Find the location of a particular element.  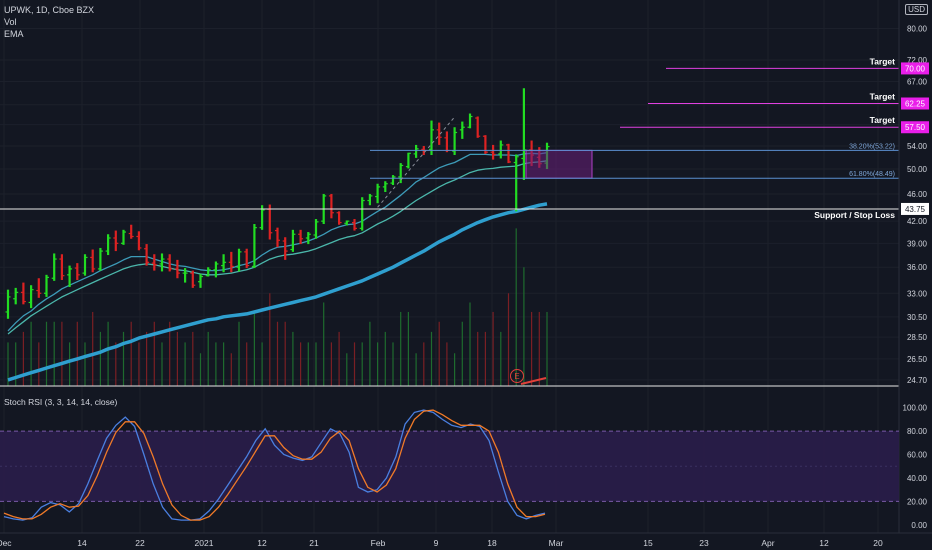

price-tick-label: 36.00 is located at coordinates (917, 267).